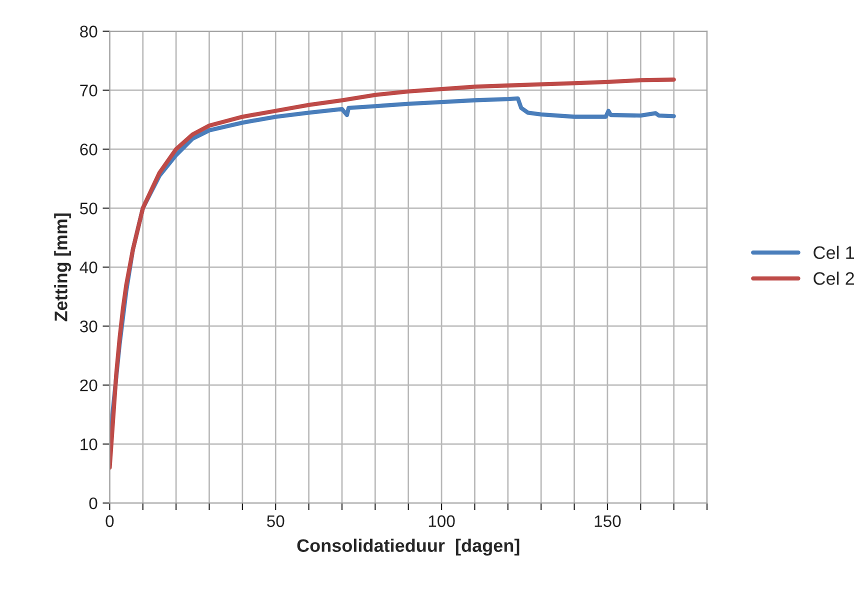  Describe the element at coordinates (408, 547) in the screenshot. I see `x-axis-title: Consolidatieduur [dagen]` at that location.